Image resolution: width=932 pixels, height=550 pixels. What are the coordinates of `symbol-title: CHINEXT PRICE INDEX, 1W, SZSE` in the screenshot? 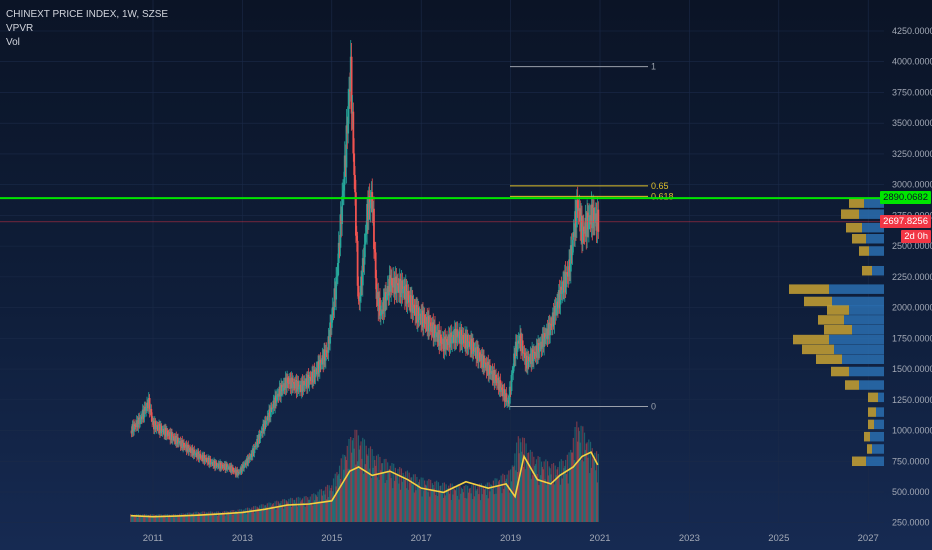 It's located at (87, 14).